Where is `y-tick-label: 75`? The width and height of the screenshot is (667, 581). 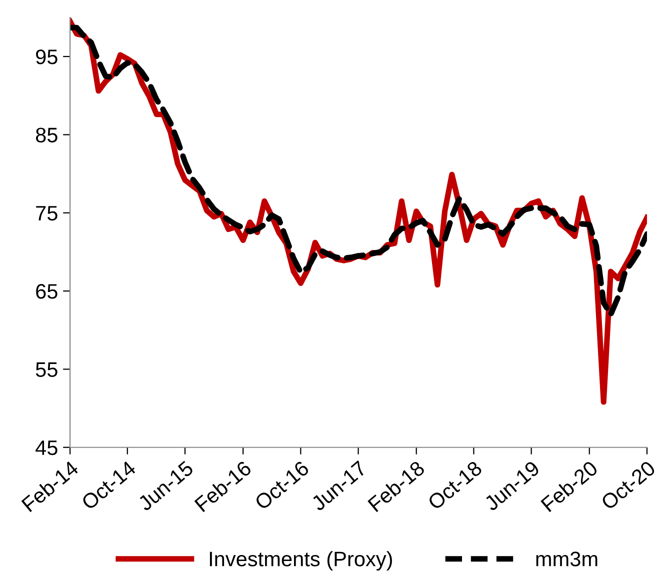
y-tick-label: 75 is located at coordinates (47, 213).